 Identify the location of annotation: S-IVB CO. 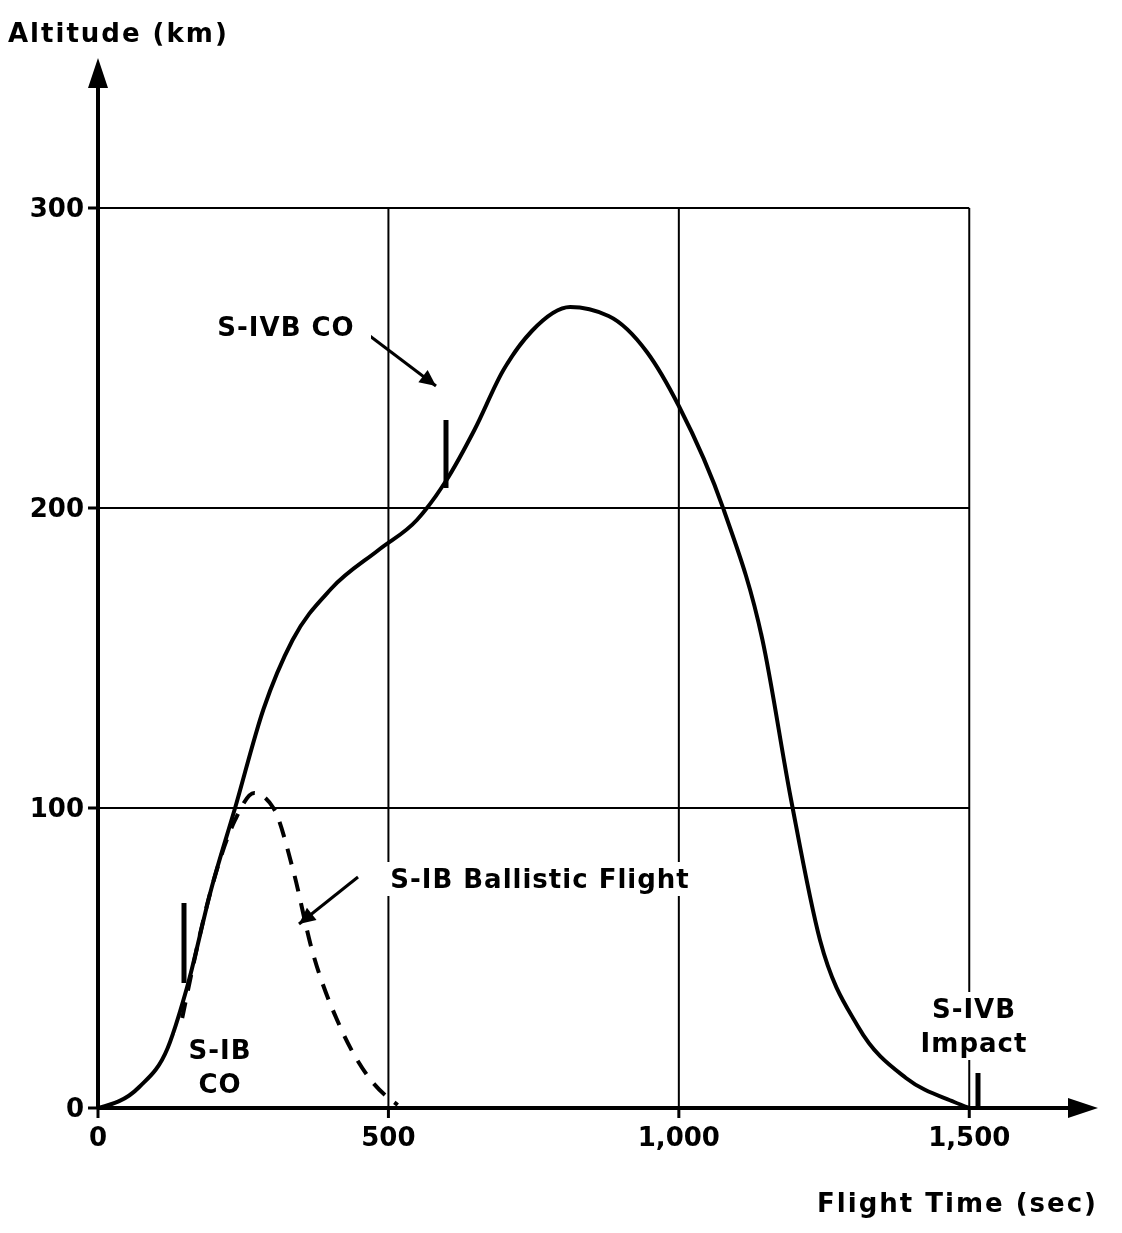
(286, 327).